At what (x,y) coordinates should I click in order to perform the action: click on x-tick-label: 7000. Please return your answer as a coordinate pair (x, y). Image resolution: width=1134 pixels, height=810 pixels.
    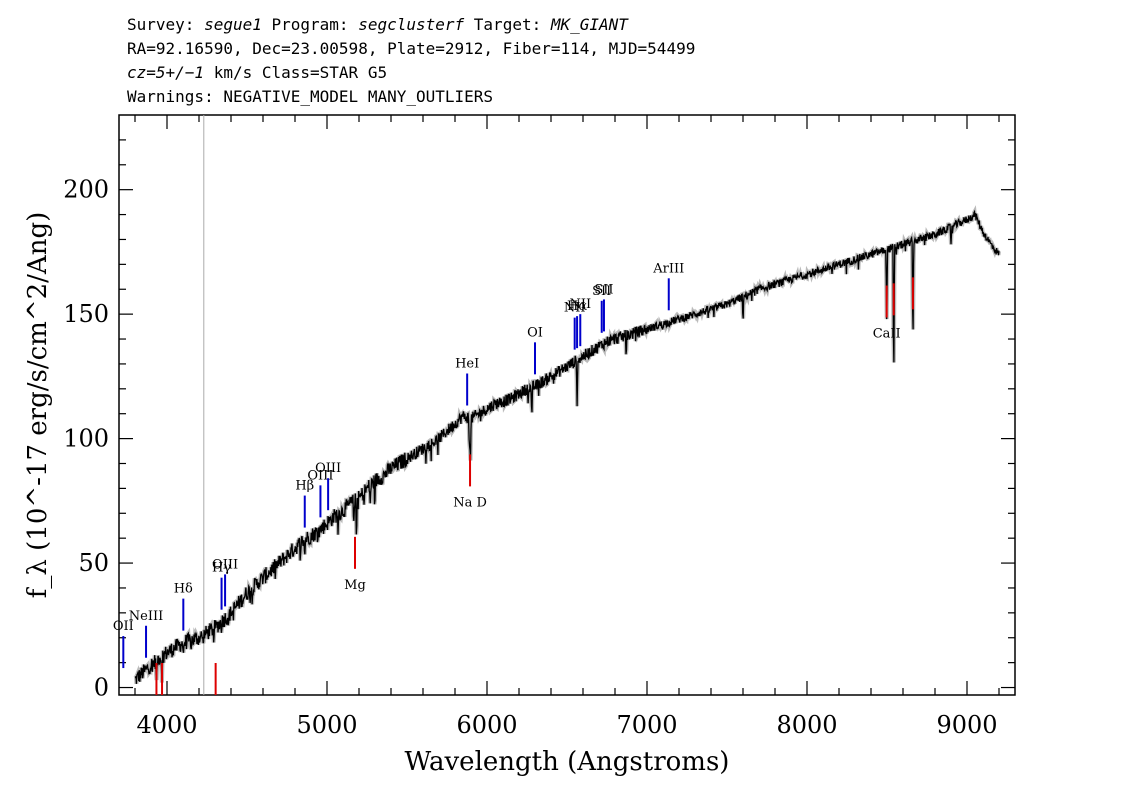
    Looking at the image, I should click on (646, 725).